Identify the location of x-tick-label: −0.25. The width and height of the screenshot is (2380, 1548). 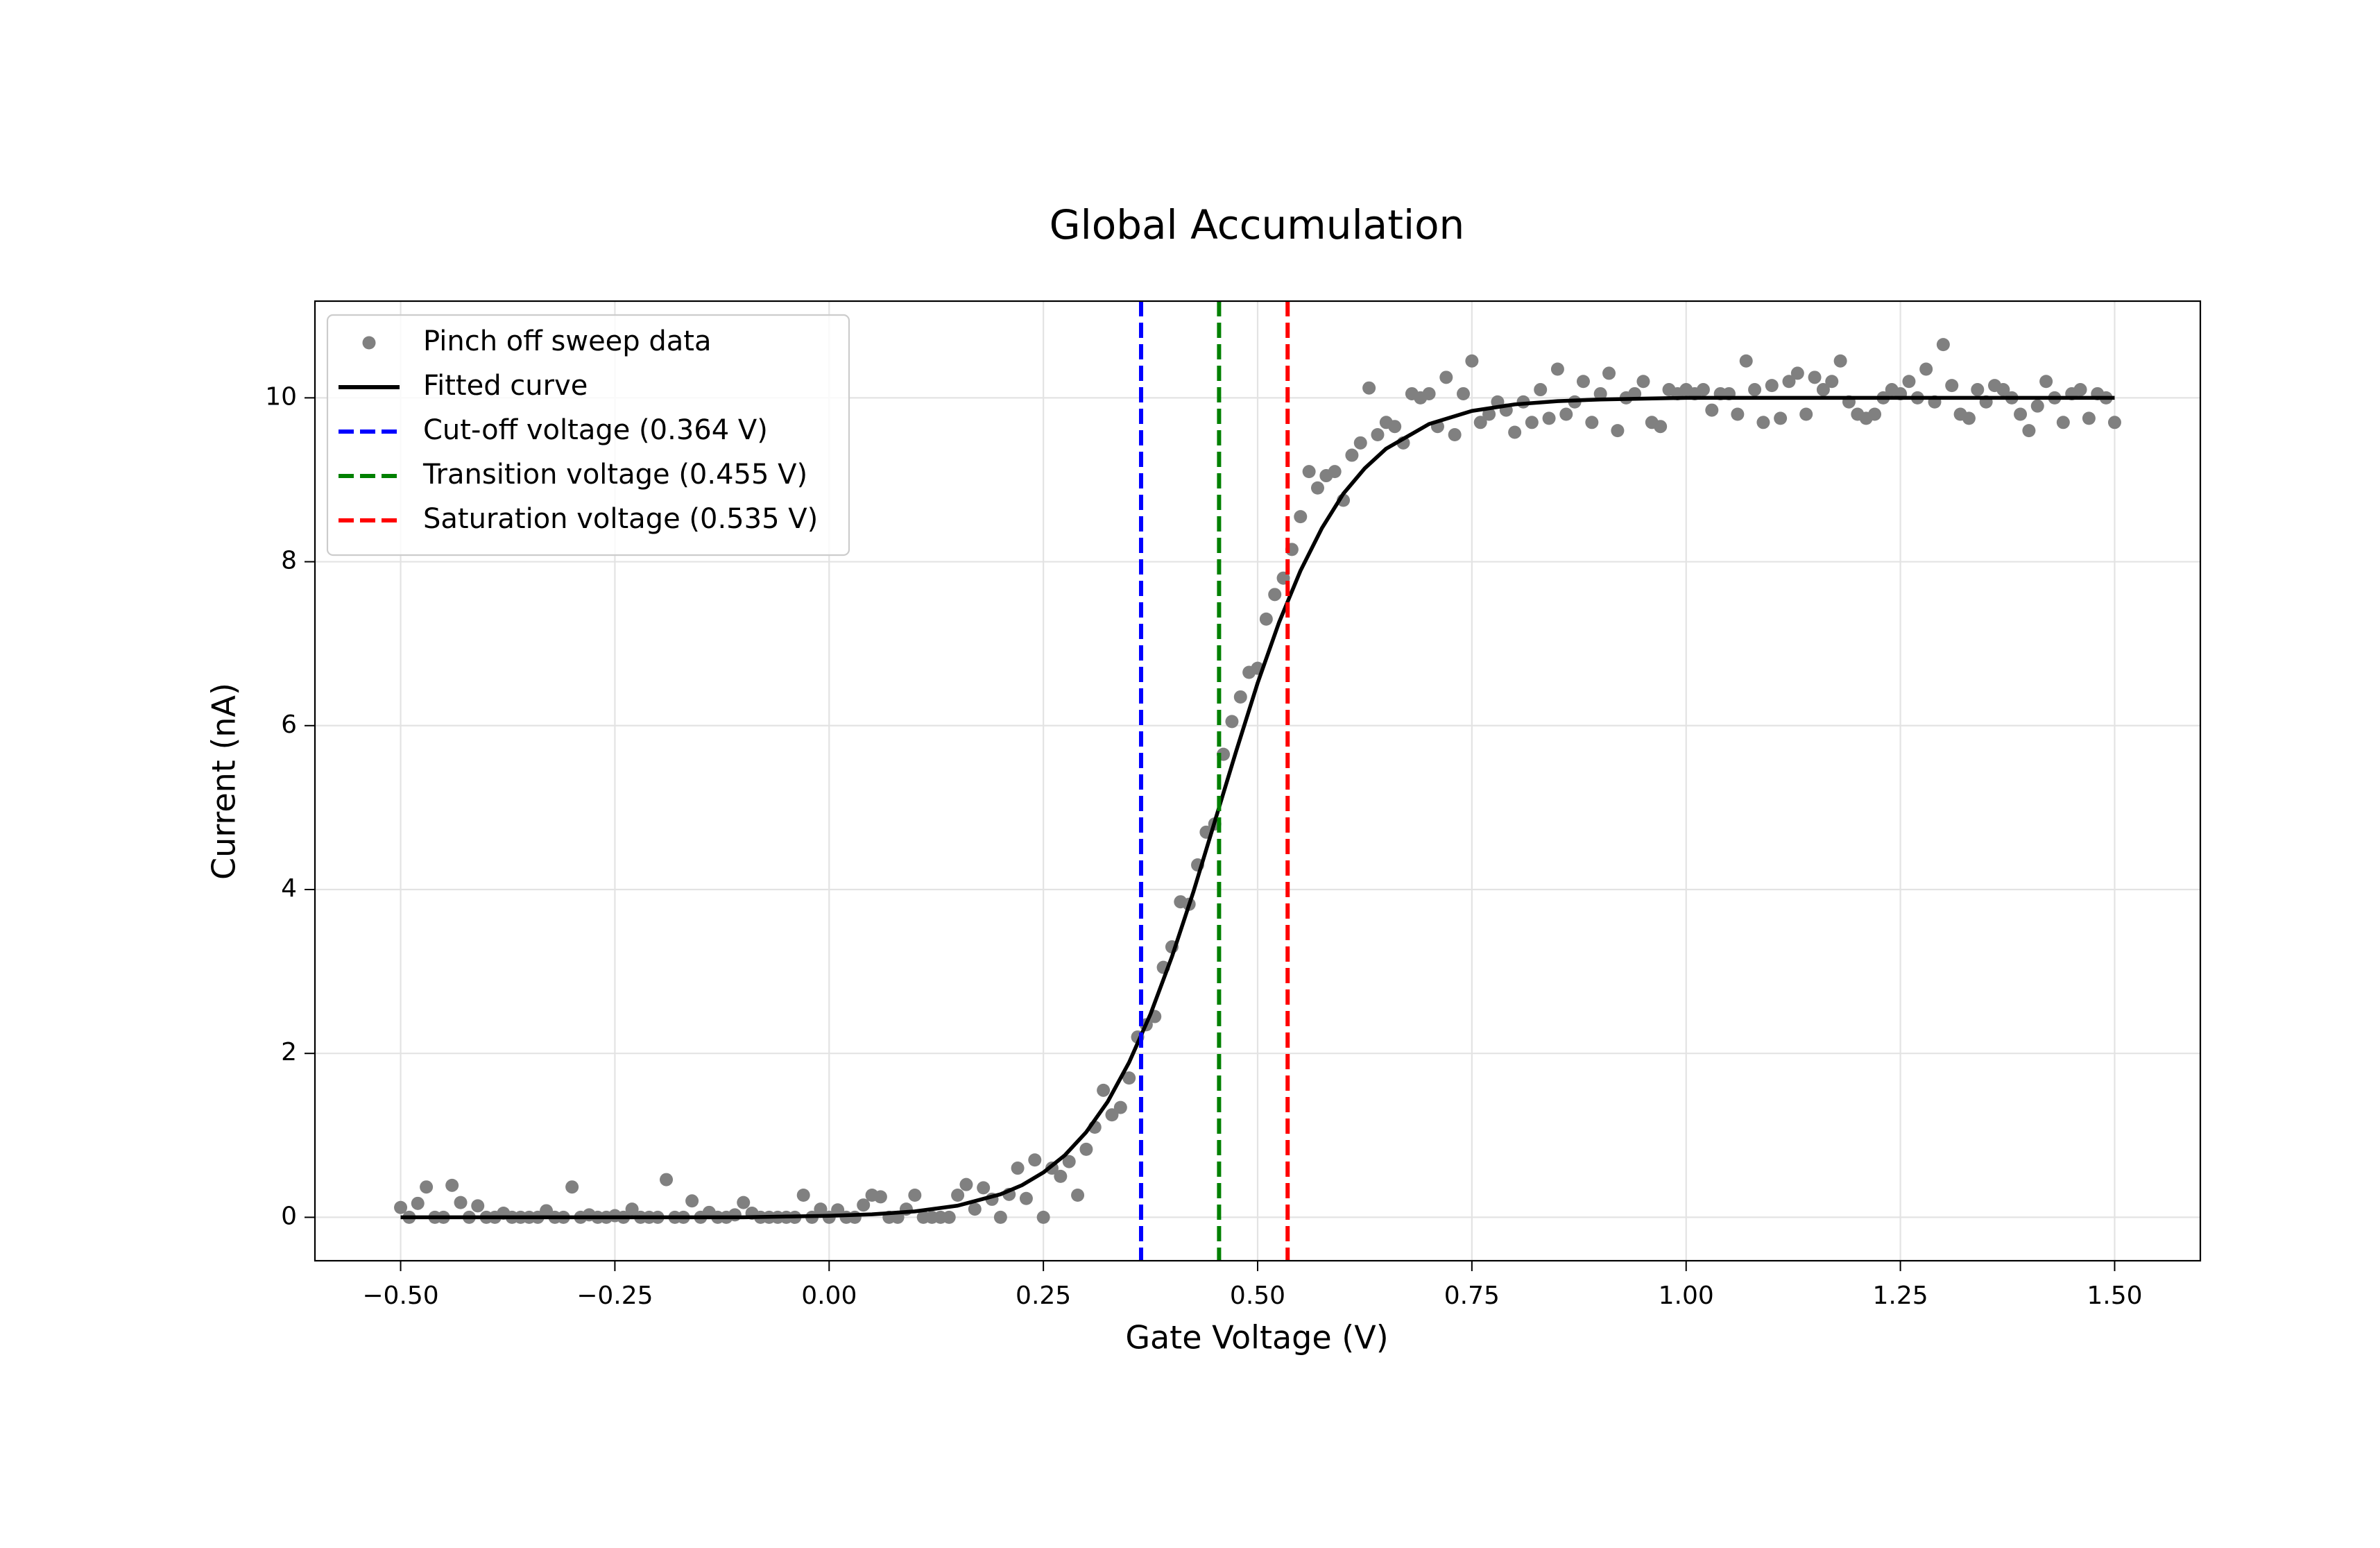
(614, 1296).